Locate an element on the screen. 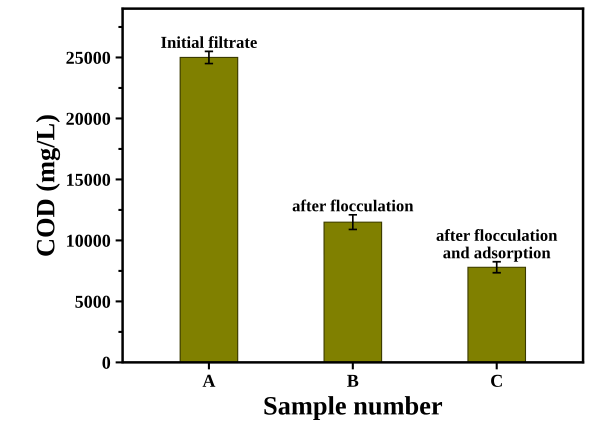 This screenshot has width=598, height=434. annotation: Initial filtrate is located at coordinates (209, 42).